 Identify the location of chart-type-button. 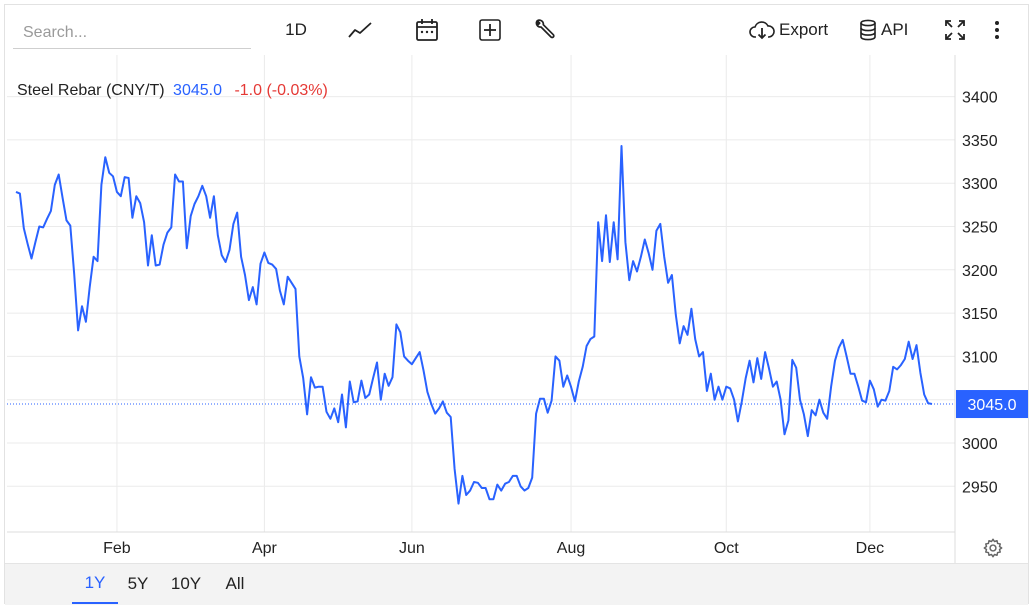
(360, 30).